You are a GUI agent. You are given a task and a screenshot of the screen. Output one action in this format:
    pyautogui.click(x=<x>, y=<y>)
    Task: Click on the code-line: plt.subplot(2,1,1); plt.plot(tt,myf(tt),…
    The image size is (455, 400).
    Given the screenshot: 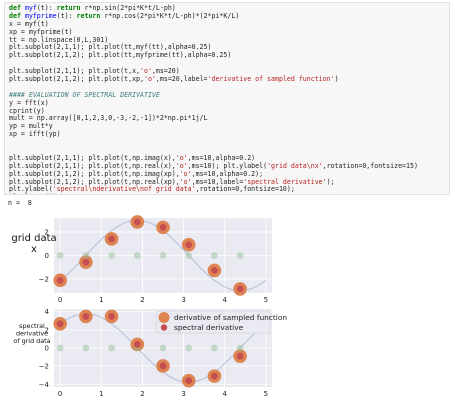 What is the action you would take?
    pyautogui.click(x=227, y=48)
    